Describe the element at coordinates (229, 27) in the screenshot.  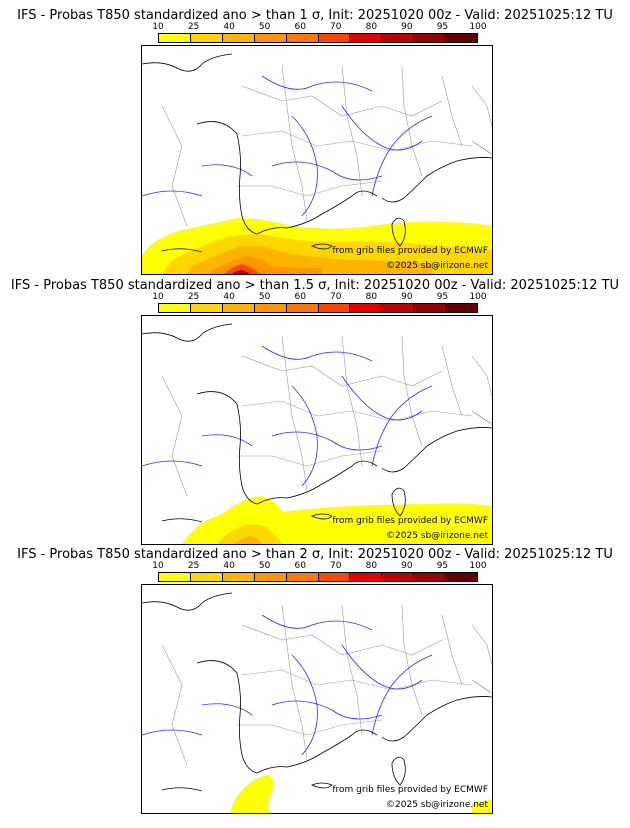
I see `colorbar-tick-label: 40` at that location.